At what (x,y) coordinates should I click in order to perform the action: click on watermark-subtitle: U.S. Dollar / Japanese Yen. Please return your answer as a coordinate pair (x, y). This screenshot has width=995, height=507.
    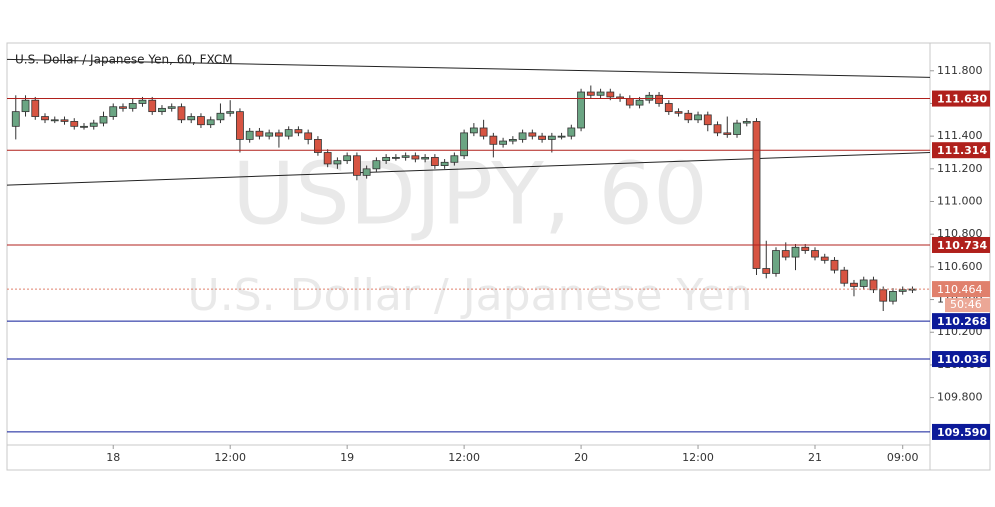
    Looking at the image, I should click on (470, 295).